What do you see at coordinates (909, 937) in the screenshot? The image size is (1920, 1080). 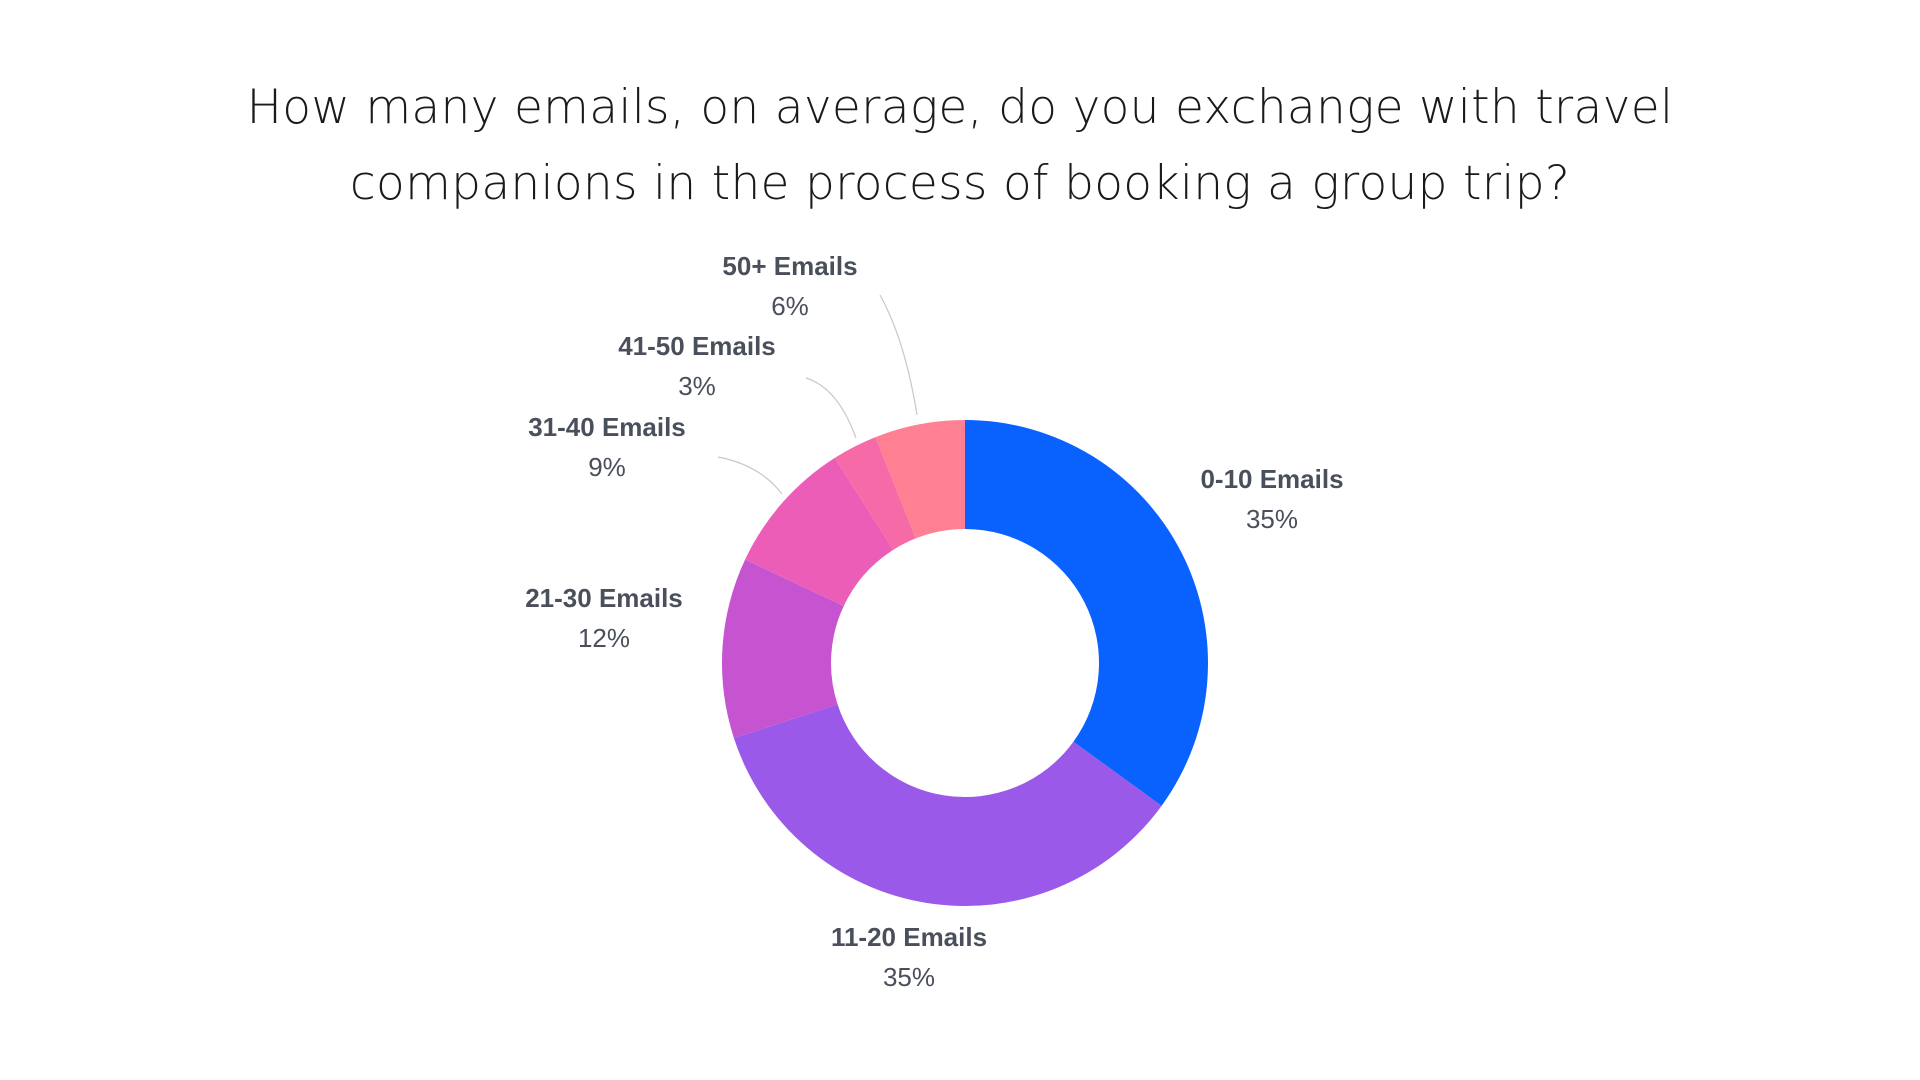 I see `slice-label-11-20-emails: 11-20 Emails` at bounding box center [909, 937].